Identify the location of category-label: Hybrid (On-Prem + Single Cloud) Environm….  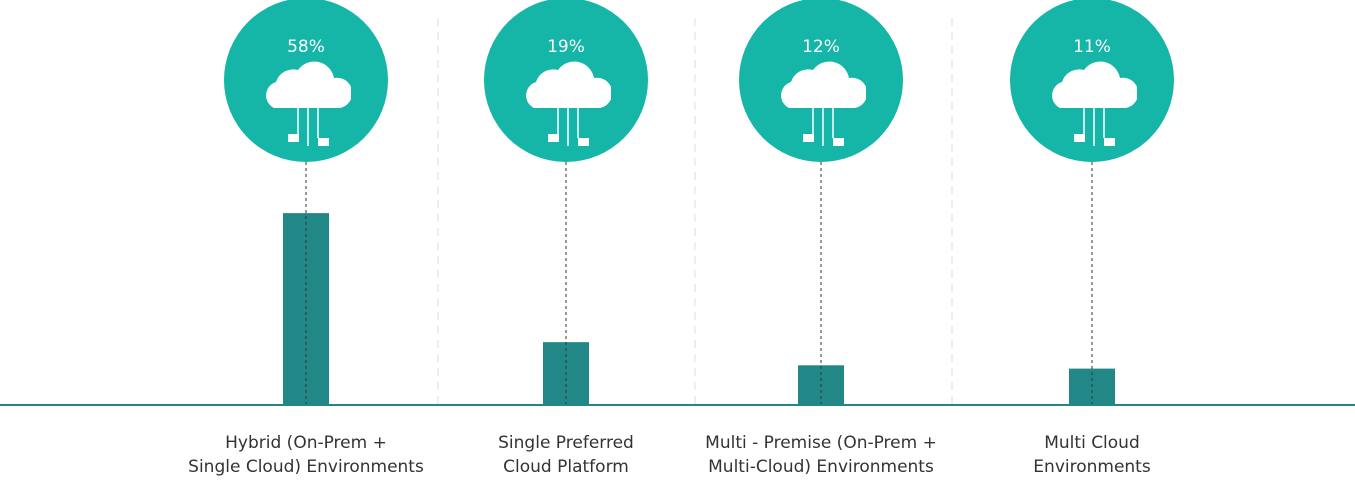
(306, 455).